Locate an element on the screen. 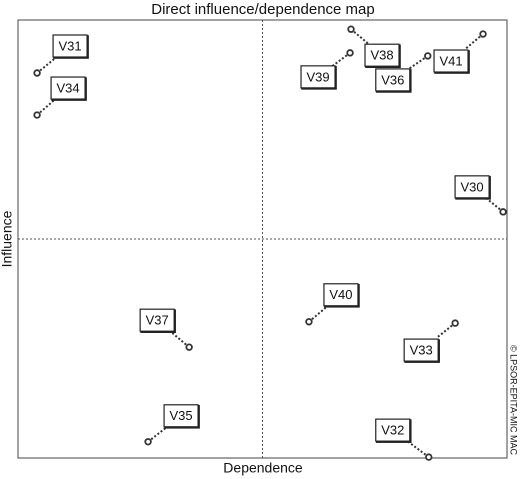  point-label: V30 is located at coordinates (472, 186).